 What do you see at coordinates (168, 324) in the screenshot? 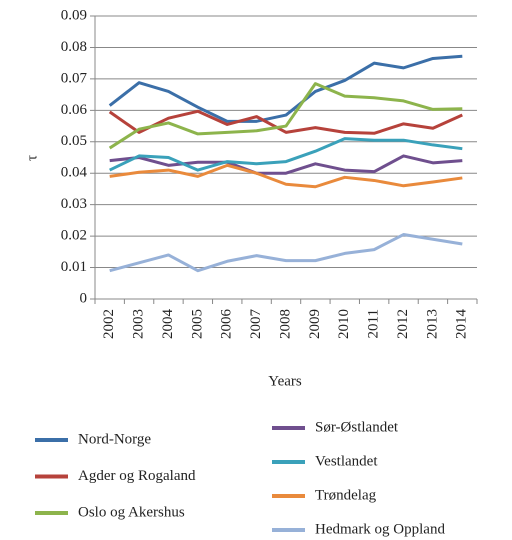
I see `x-tick-label: 2004` at bounding box center [168, 324].